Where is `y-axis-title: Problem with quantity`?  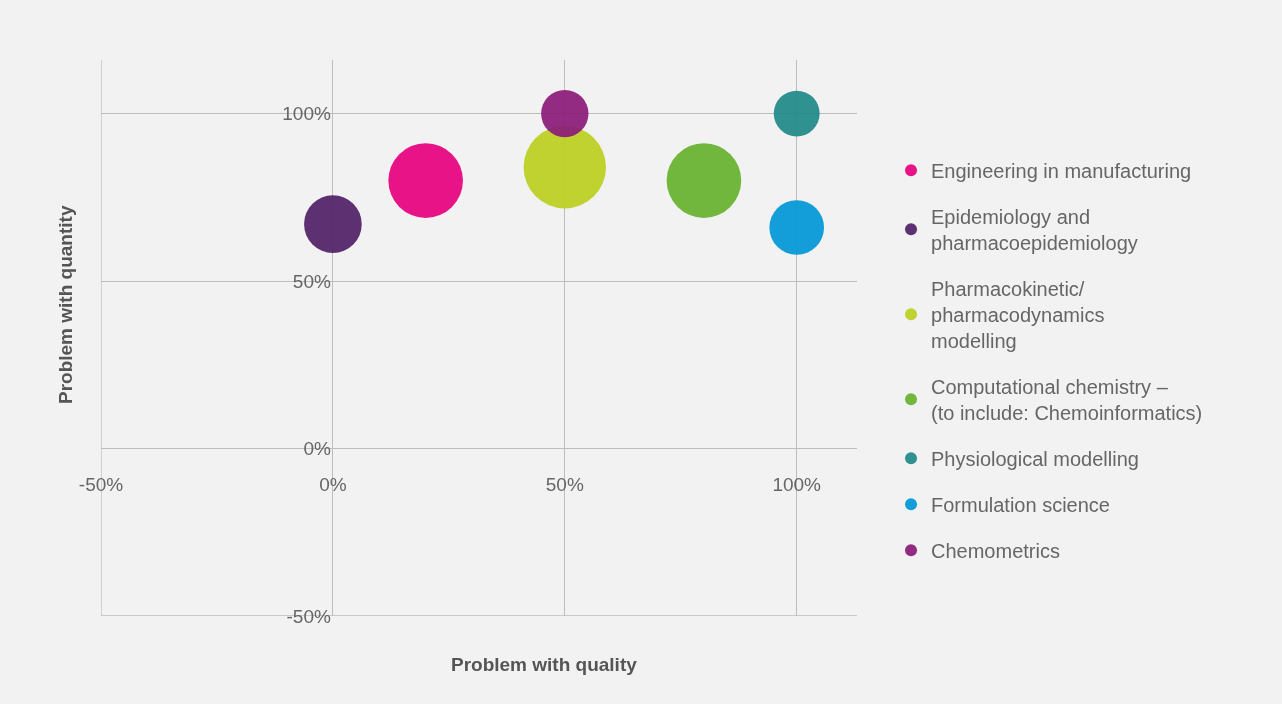
y-axis-title: Problem with quantity is located at coordinates (65, 304).